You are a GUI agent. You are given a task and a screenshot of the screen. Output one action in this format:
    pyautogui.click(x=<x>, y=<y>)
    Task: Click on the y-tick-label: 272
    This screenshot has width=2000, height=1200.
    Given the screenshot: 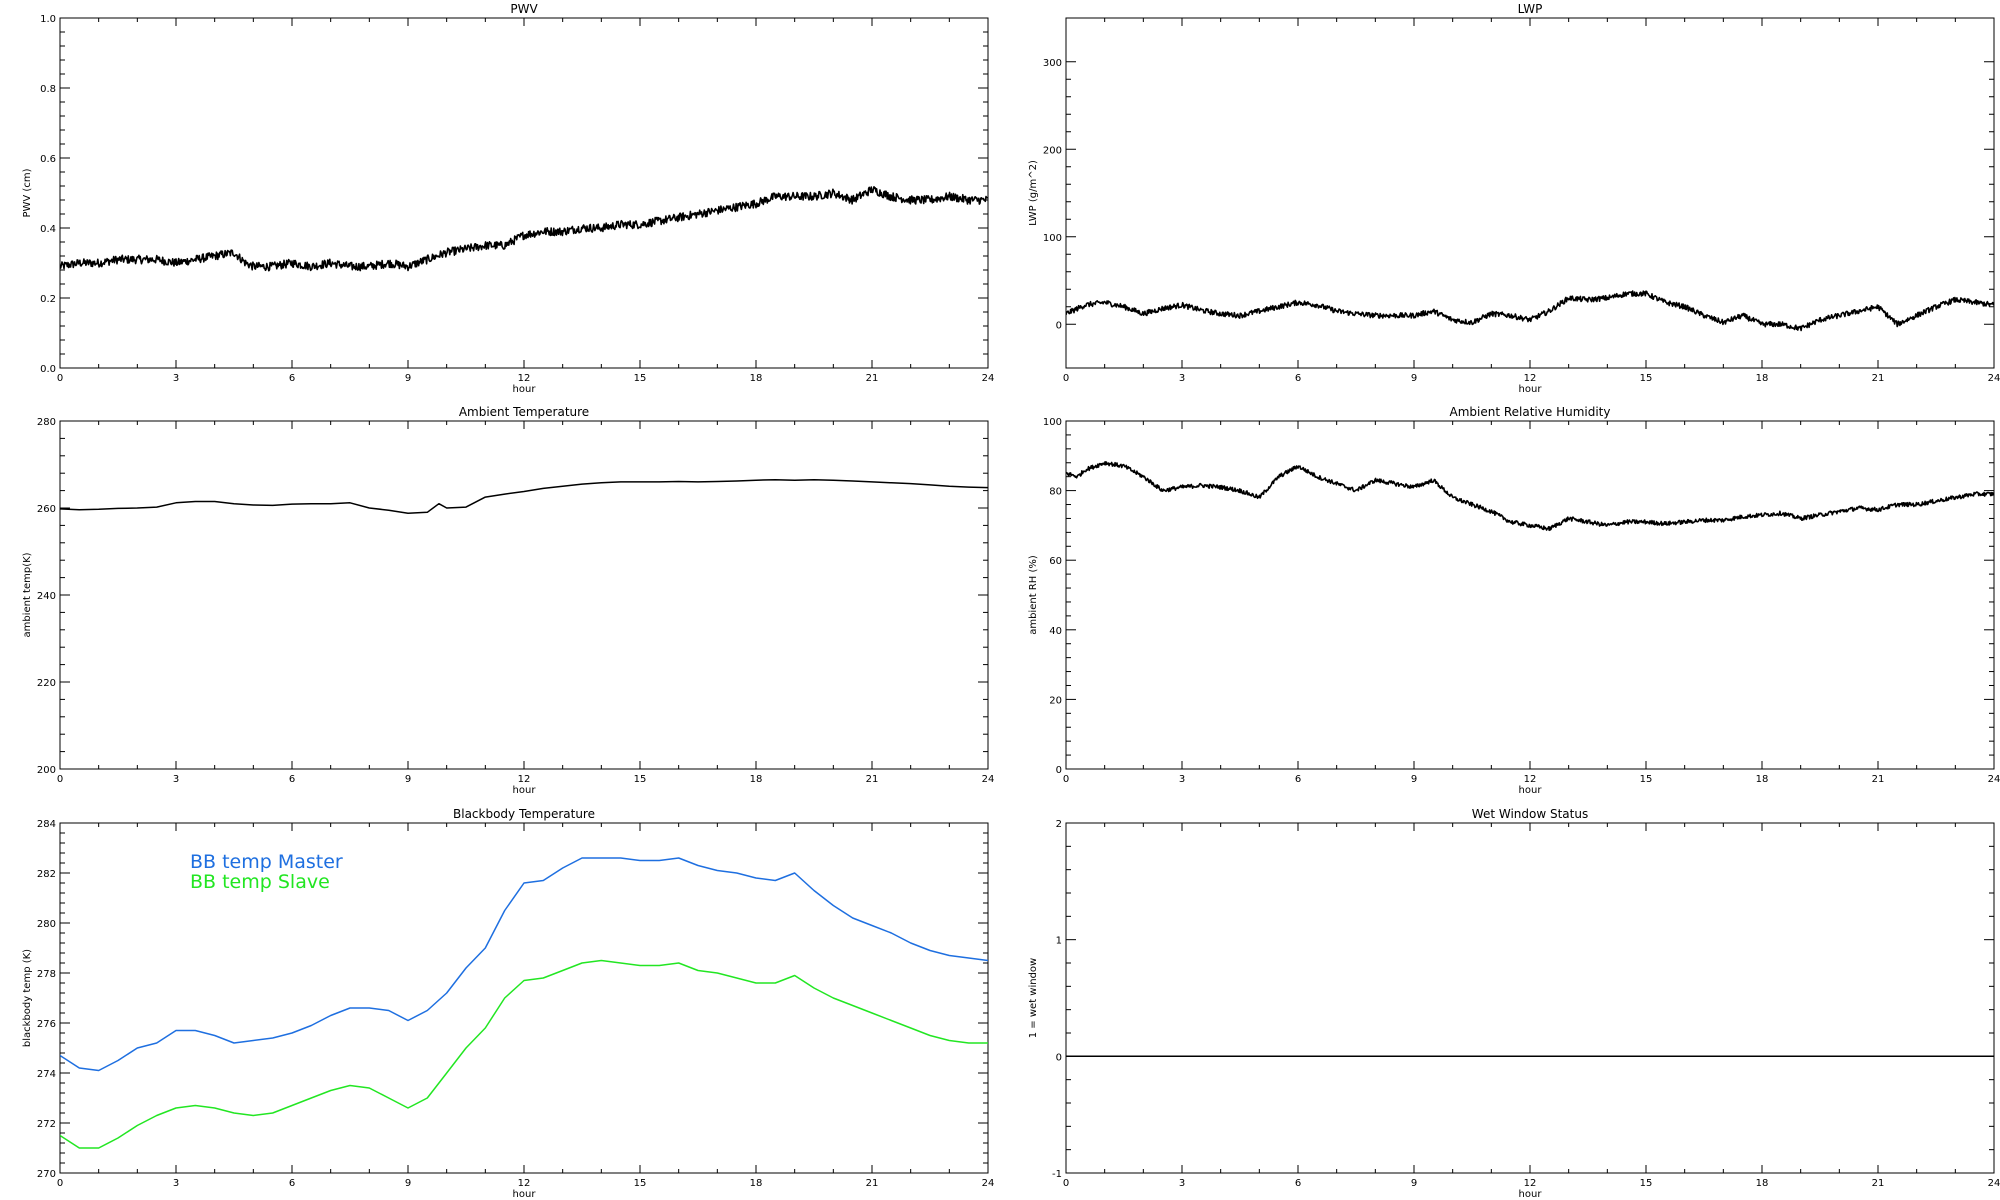 What is the action you would take?
    pyautogui.click(x=46, y=1124)
    